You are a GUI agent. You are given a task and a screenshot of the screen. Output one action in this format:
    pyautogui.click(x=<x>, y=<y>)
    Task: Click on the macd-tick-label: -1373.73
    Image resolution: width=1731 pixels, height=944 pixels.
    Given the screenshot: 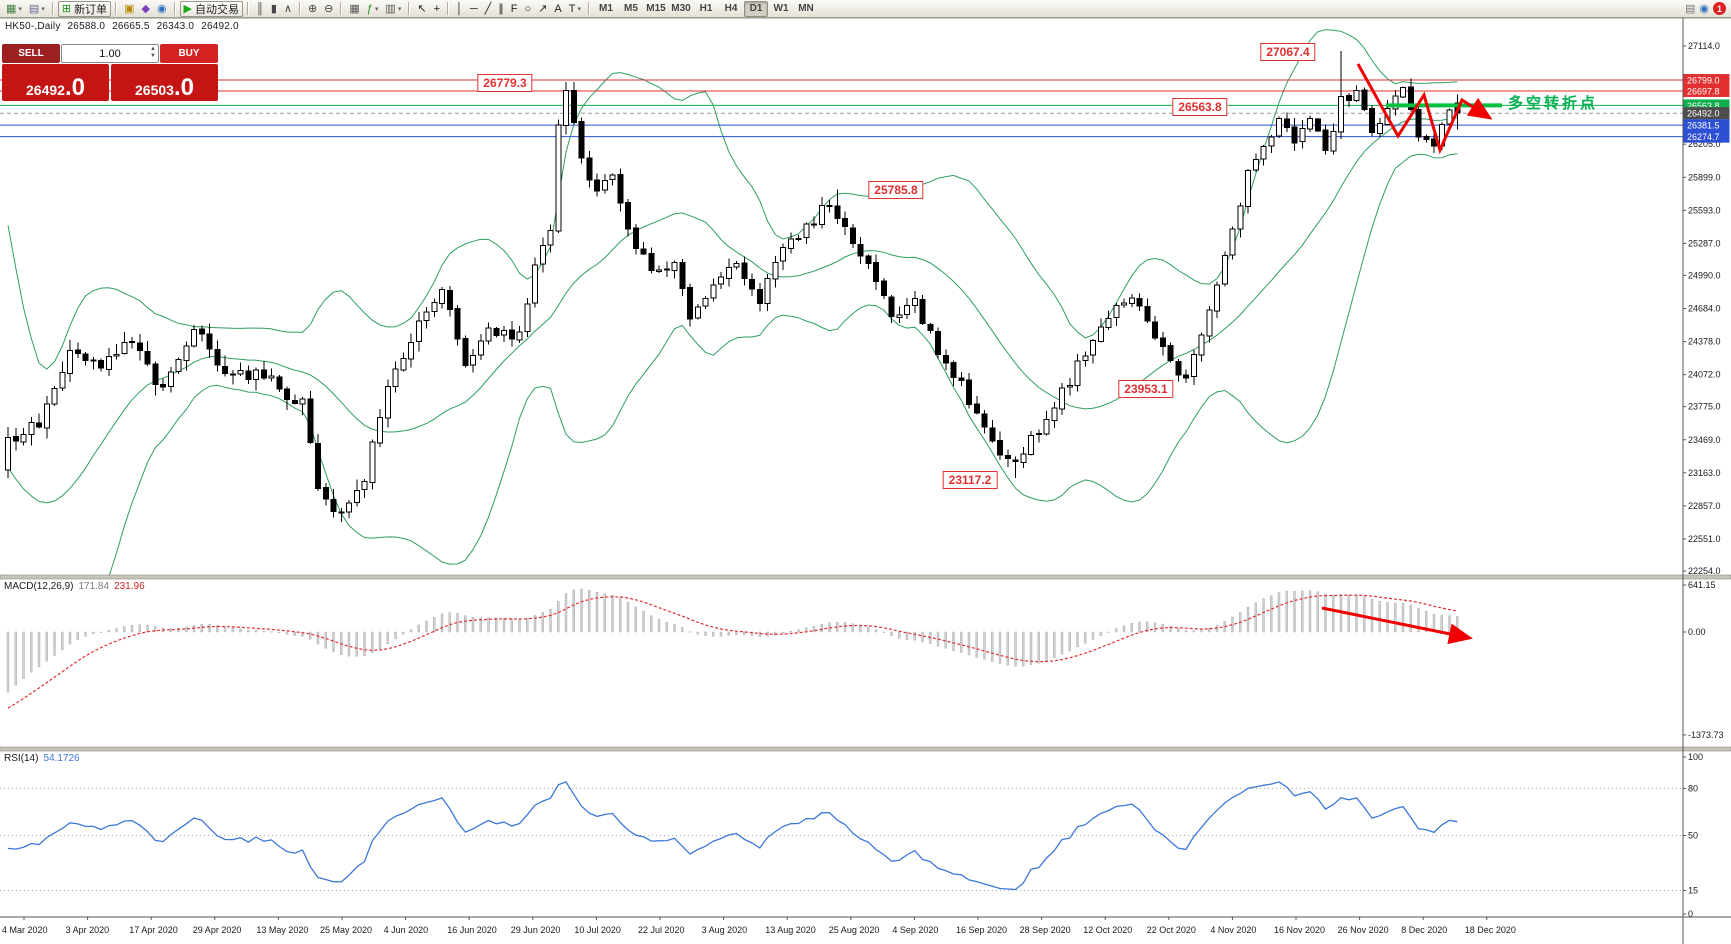 What is the action you would take?
    pyautogui.click(x=1706, y=735)
    